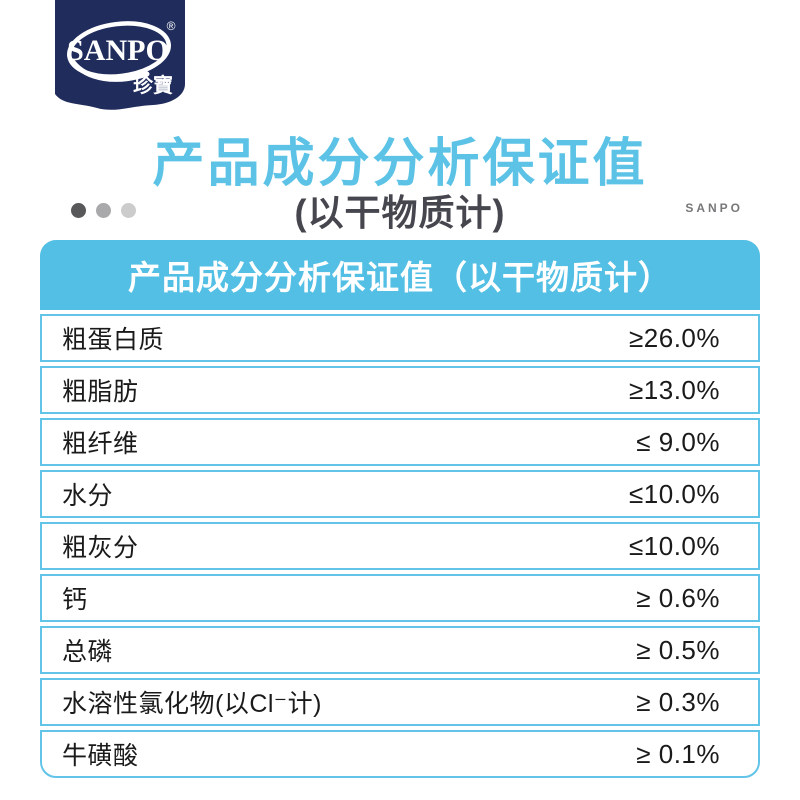  What do you see at coordinates (400, 442) in the screenshot?
I see `table-row: 粗纤维 ≤ 9.0%` at bounding box center [400, 442].